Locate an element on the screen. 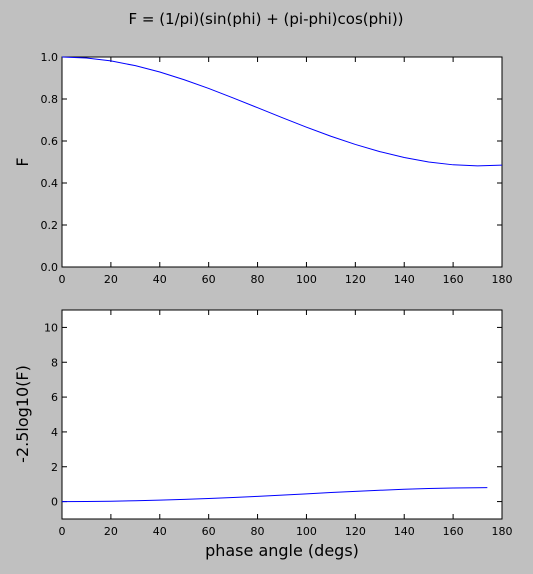 Image resolution: width=533 pixels, height=574 pixels. top-x-tick-label: 160 is located at coordinates (453, 279).